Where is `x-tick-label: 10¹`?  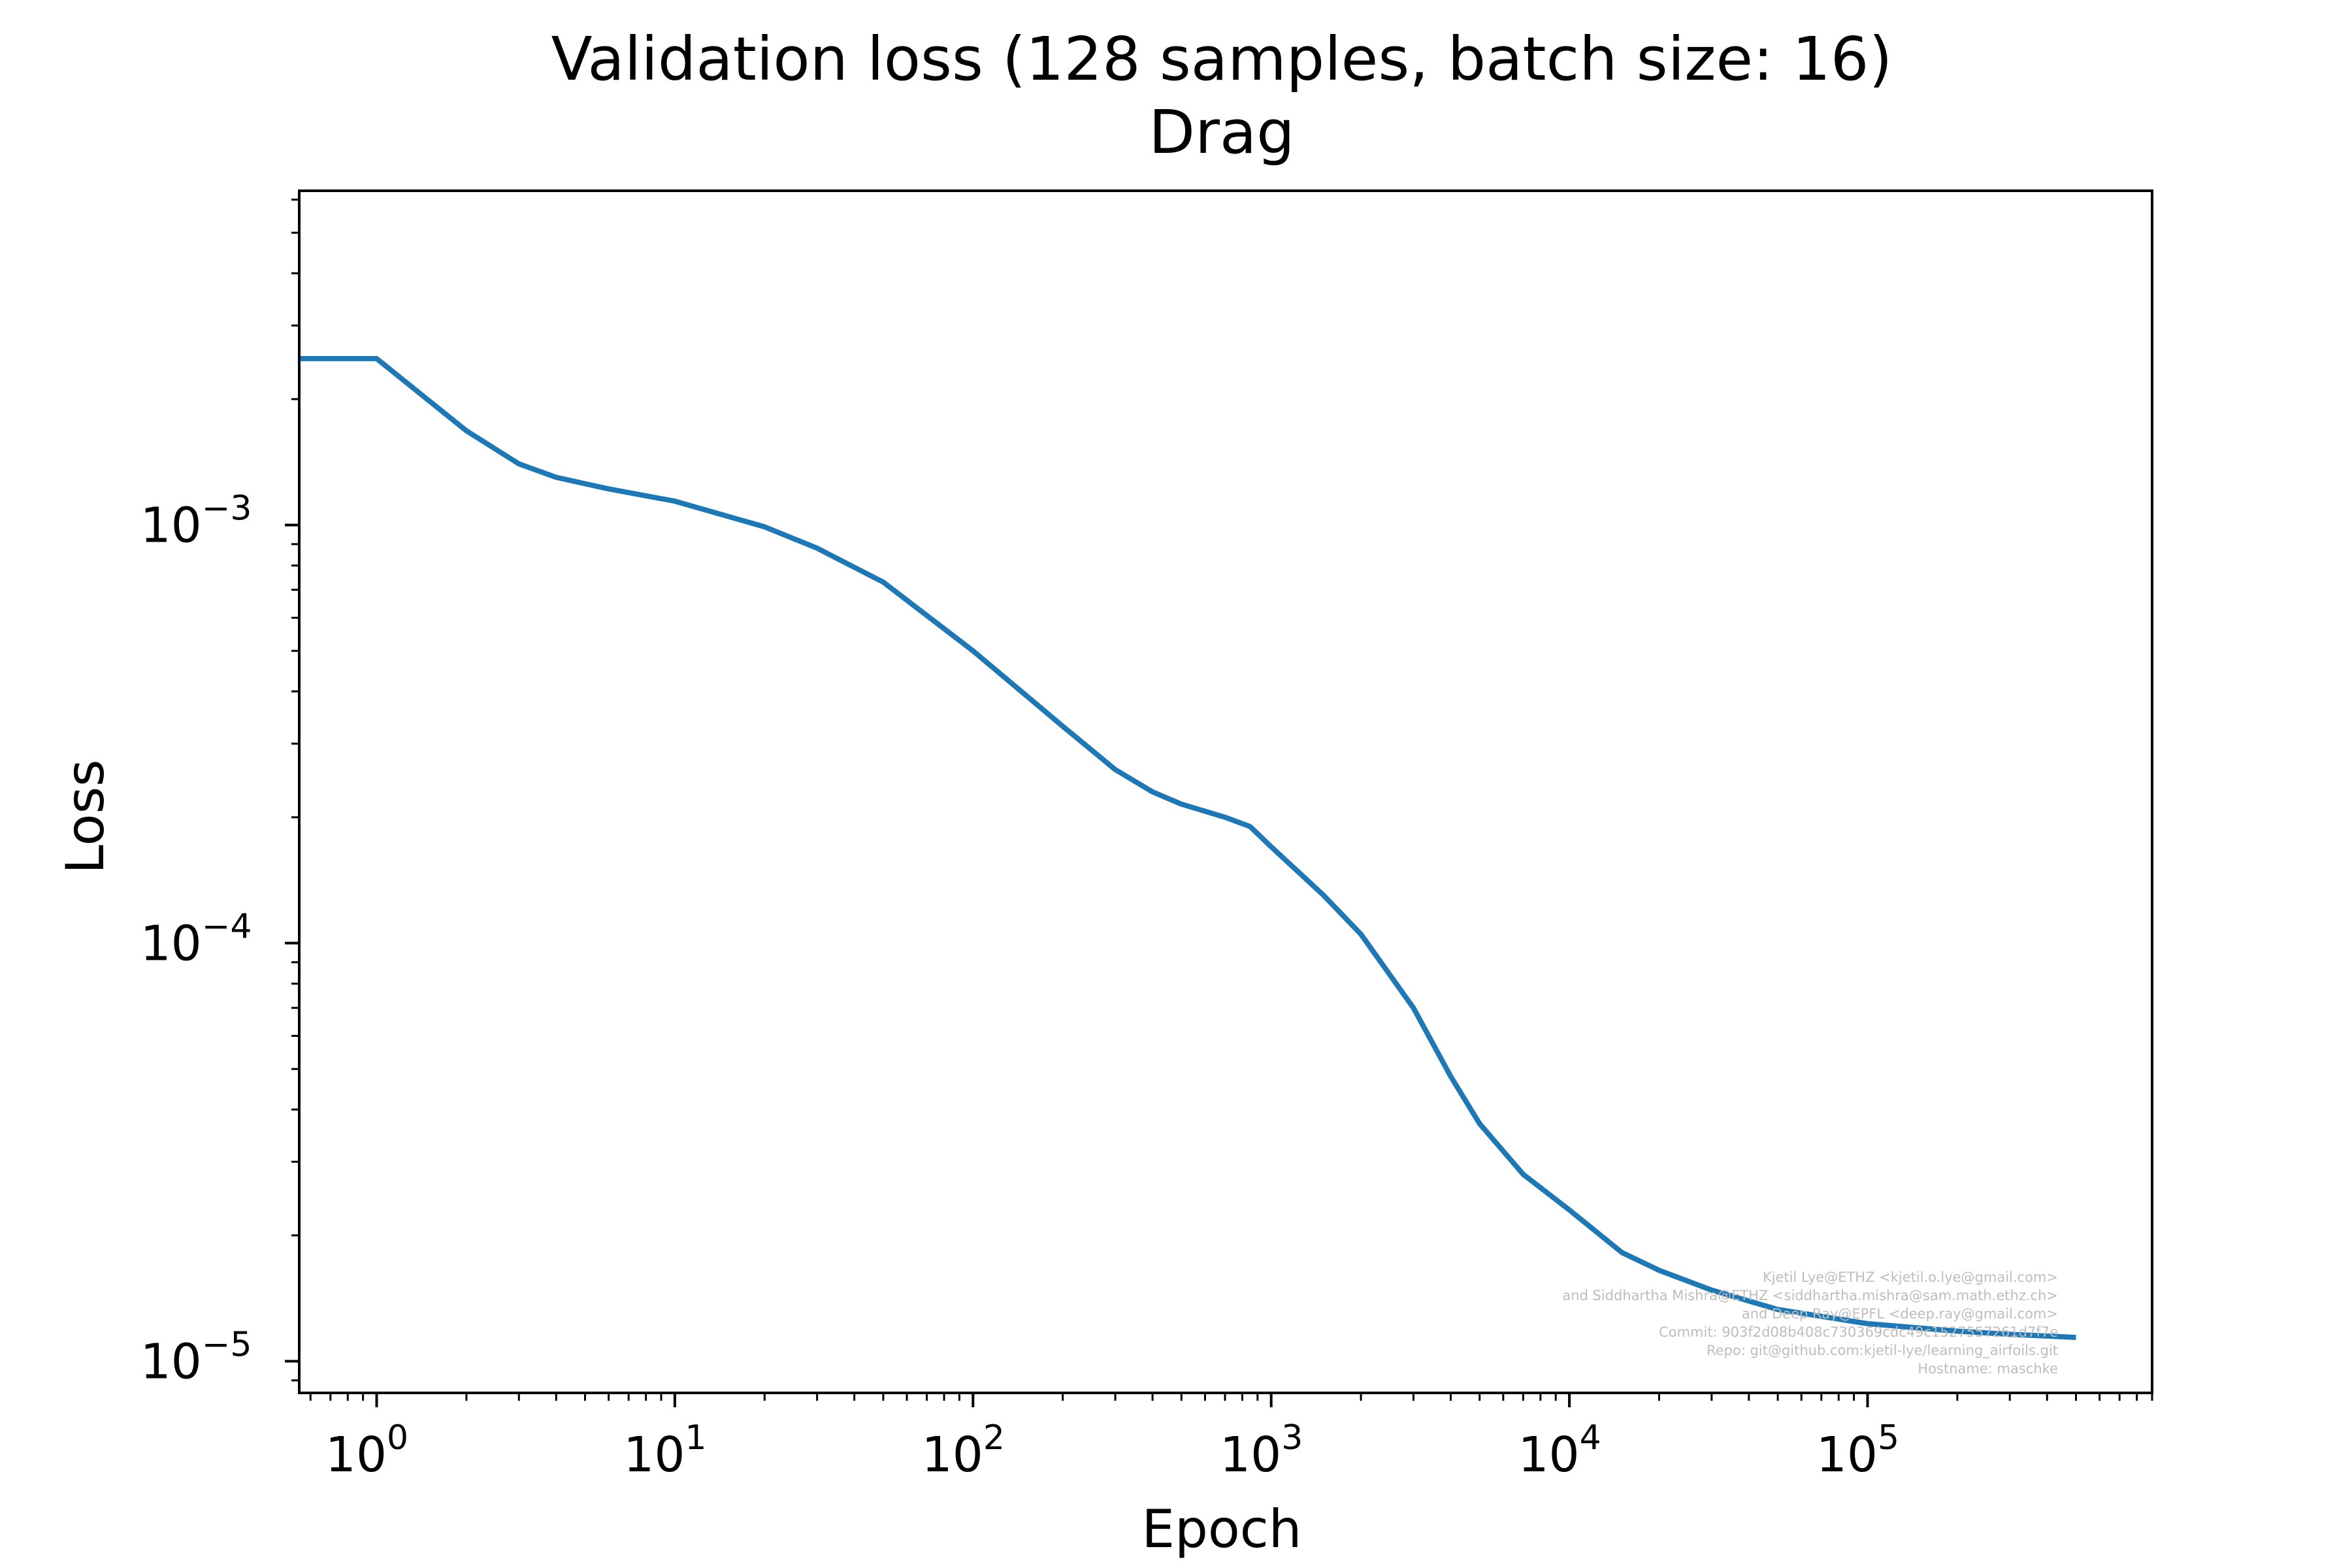
x-tick-label: 10¹ is located at coordinates (664, 1450).